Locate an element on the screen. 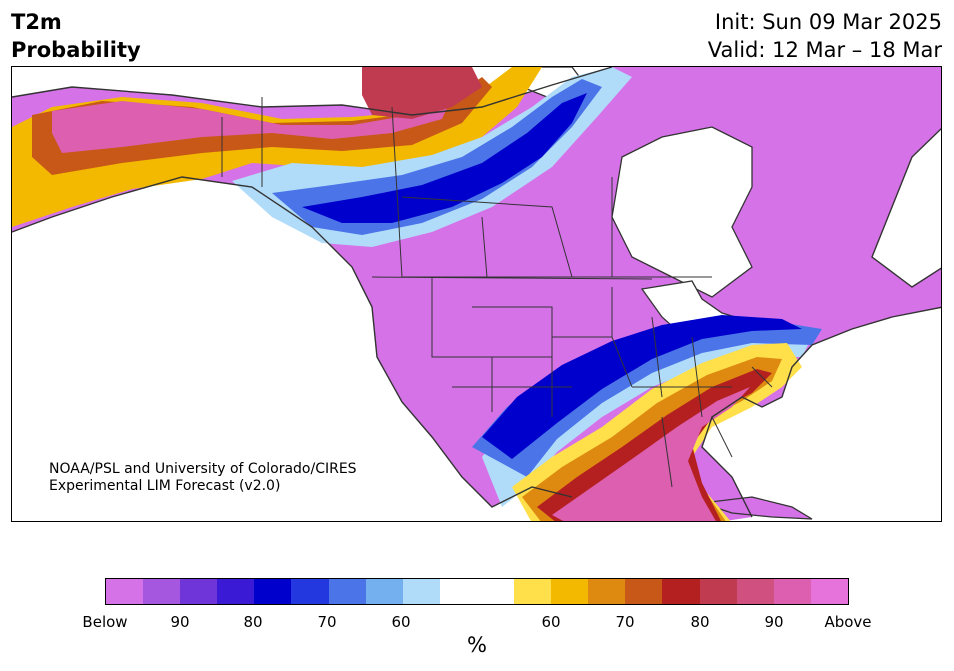  warm-peak-alaska is located at coordinates (252, 125).